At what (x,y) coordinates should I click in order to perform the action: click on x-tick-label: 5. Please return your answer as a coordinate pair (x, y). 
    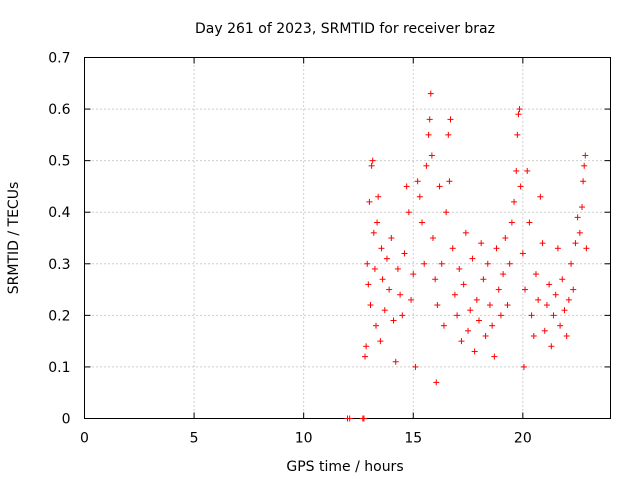
    Looking at the image, I should click on (194, 439).